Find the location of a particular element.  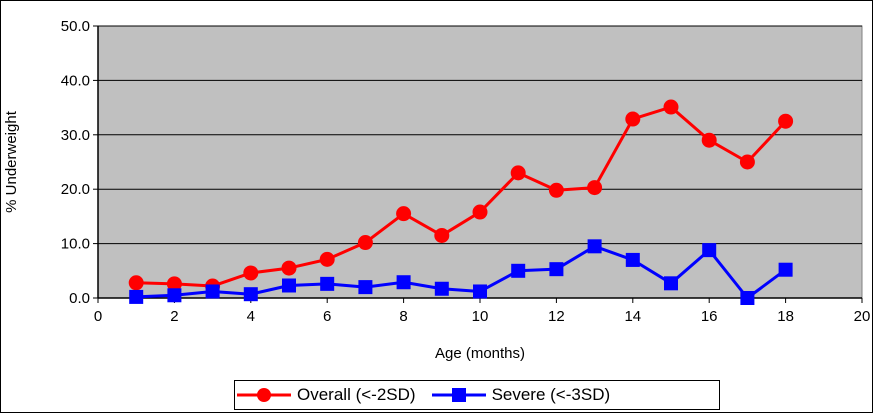

x-tick-label: 12 is located at coordinates (556, 316).